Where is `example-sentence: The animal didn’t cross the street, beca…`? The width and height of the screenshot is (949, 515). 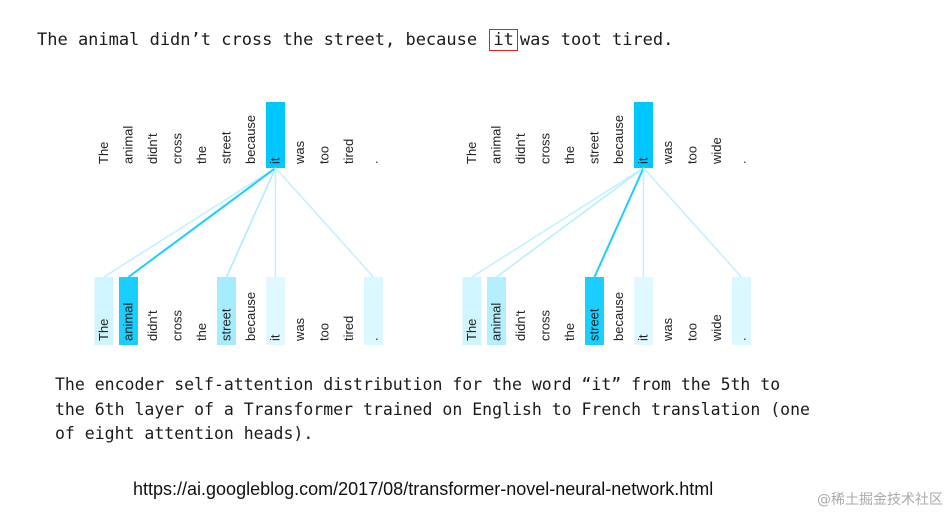
example-sentence: The animal didn’t cross the street, beca… is located at coordinates (355, 40).